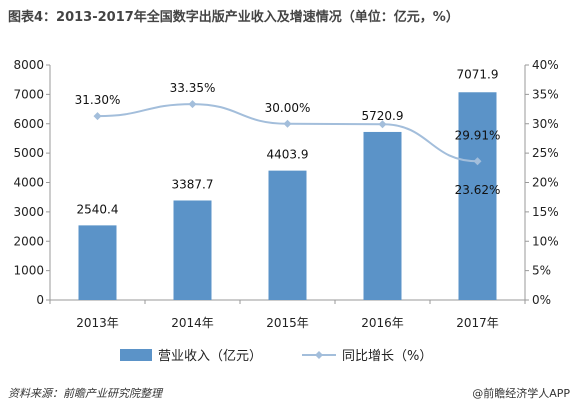  What do you see at coordinates (193, 88) in the screenshot?
I see `growth-value-label: 33.35%` at bounding box center [193, 88].